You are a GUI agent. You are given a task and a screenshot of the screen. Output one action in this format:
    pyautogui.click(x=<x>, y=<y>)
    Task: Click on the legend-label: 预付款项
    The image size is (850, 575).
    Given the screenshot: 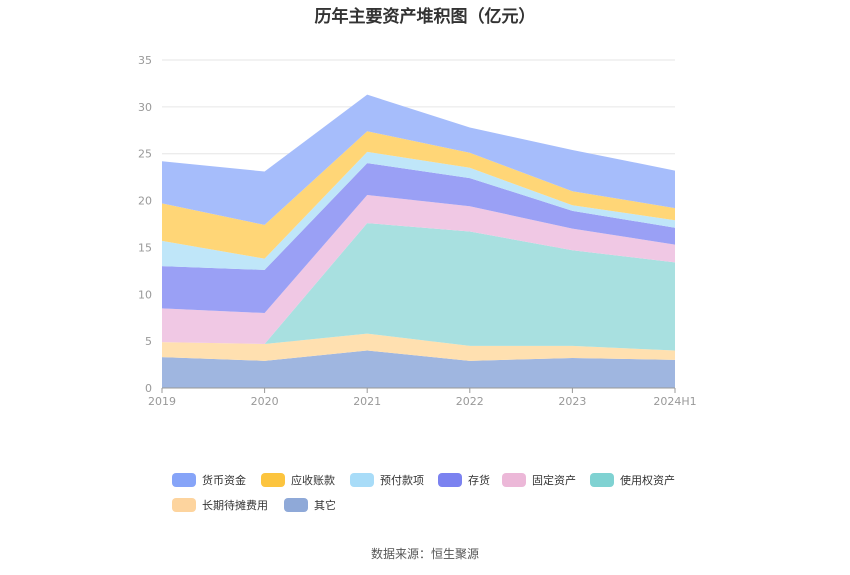 What is the action you would take?
    pyautogui.click(x=402, y=480)
    